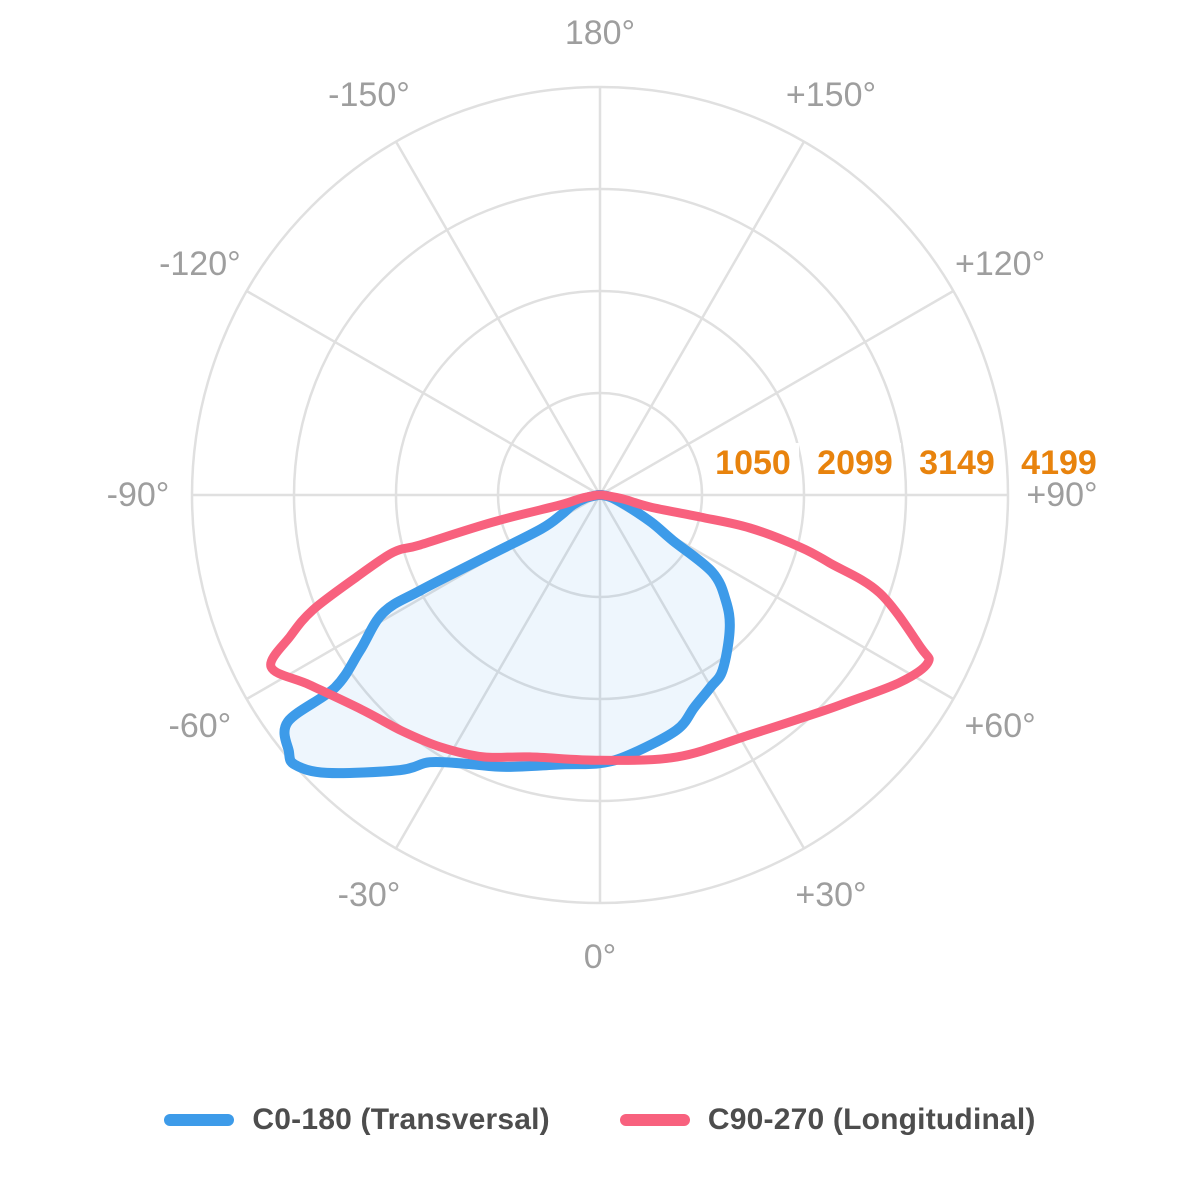 This screenshot has height=1200, width=1200. What do you see at coordinates (199, 1120) in the screenshot?
I see `legend-swatch-c0-180-icon` at bounding box center [199, 1120].